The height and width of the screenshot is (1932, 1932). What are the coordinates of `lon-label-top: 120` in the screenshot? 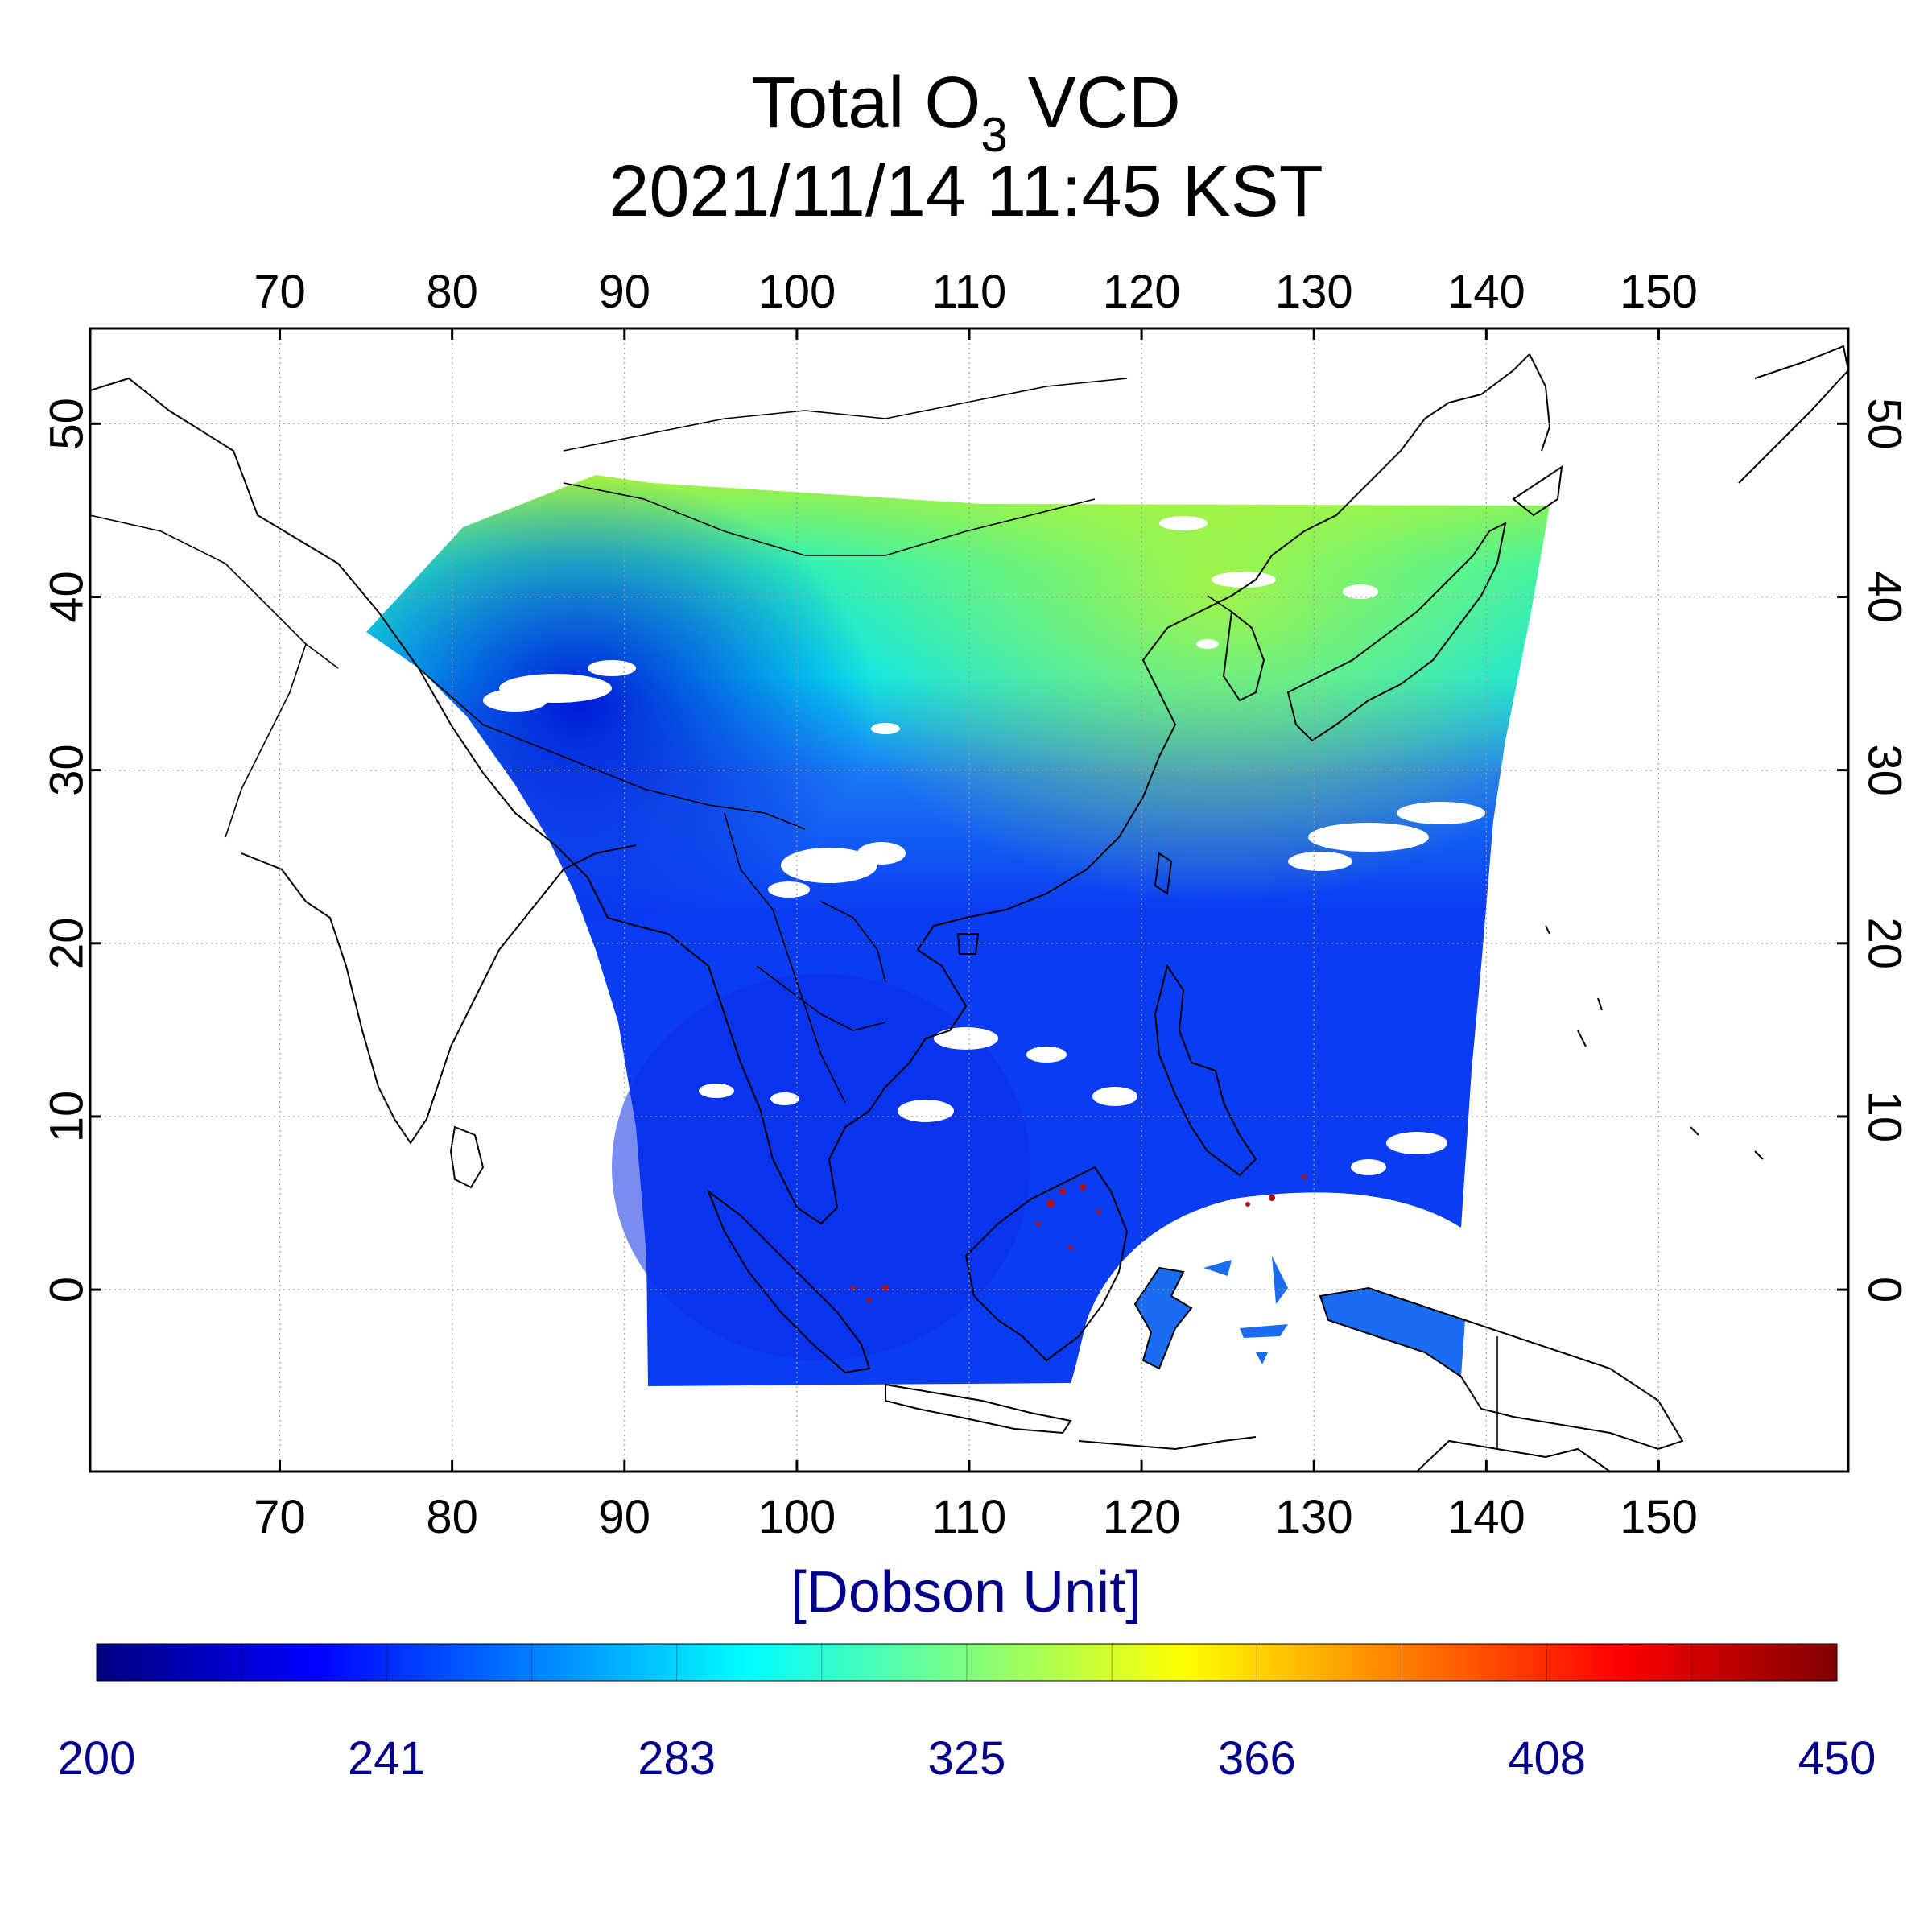 It's located at (1142, 292).